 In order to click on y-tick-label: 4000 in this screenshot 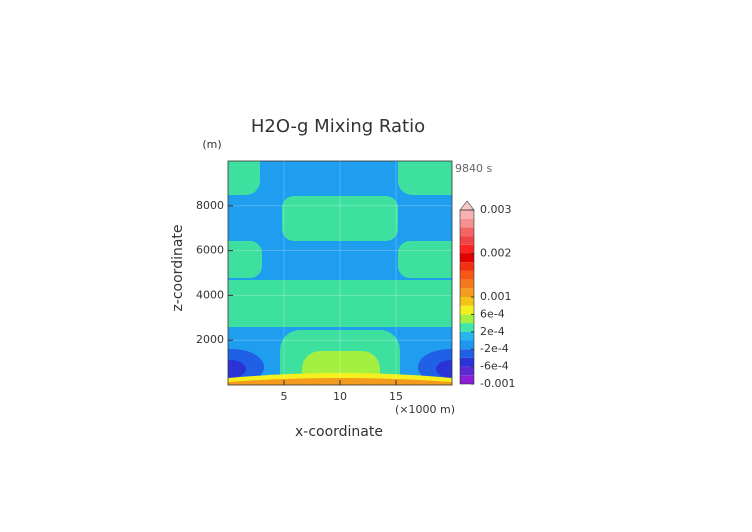, I will do `click(210, 294)`.